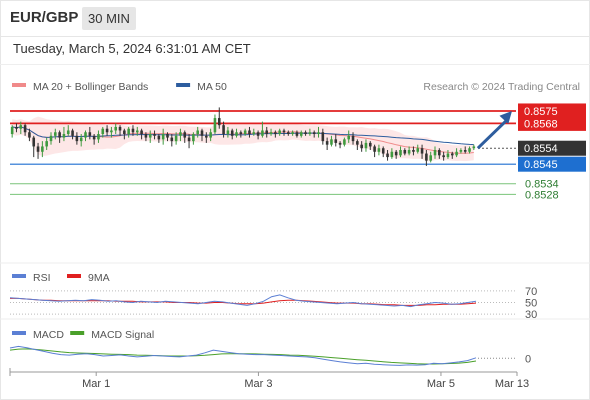 Image resolution: width=590 pixels, height=400 pixels. What do you see at coordinates (541, 124) in the screenshot?
I see `resistance-label-1: 0.8568` at bounding box center [541, 124].